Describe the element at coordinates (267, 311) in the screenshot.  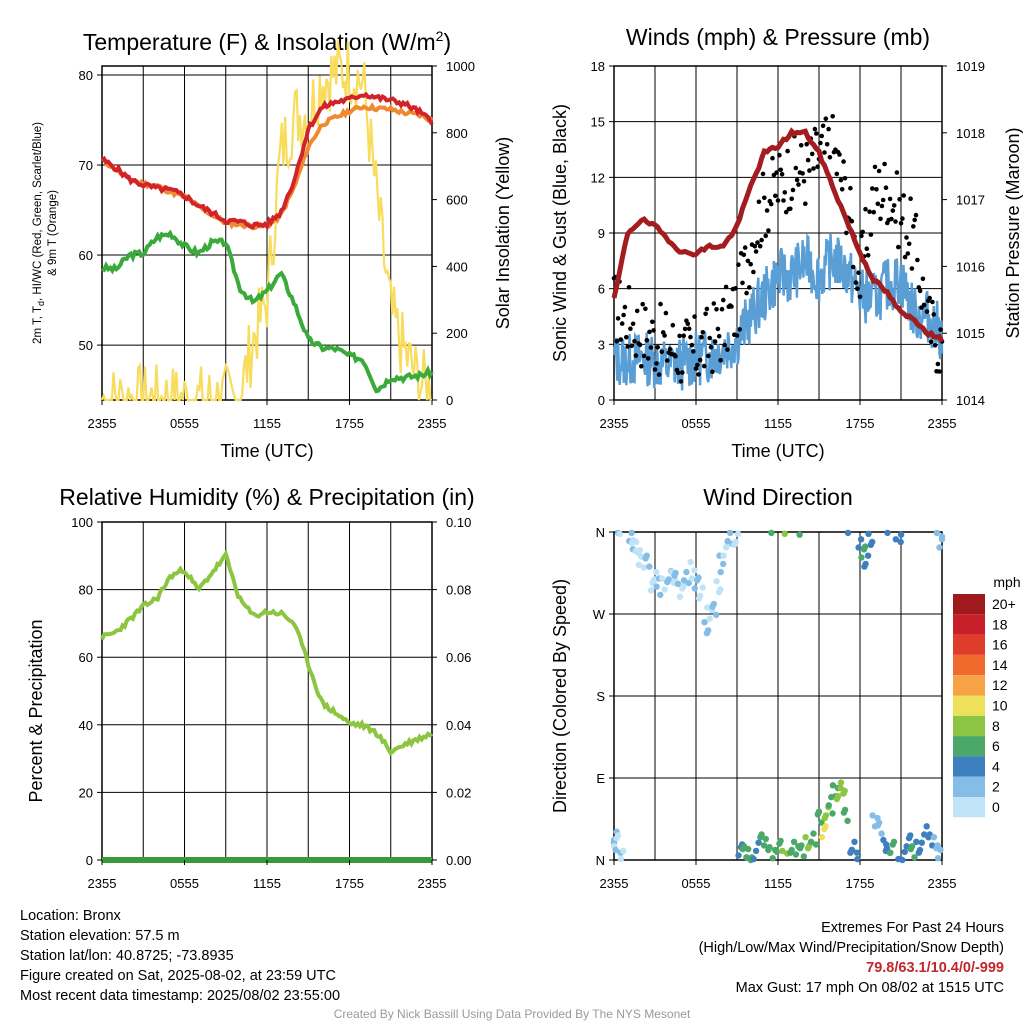
I see `dewpoint-line` at that location.